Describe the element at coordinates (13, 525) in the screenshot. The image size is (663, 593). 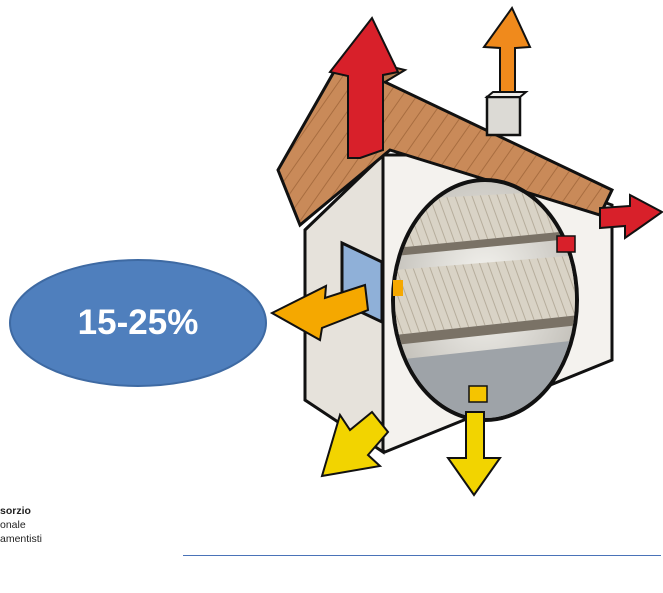
I see `logo-line: onale` at that location.